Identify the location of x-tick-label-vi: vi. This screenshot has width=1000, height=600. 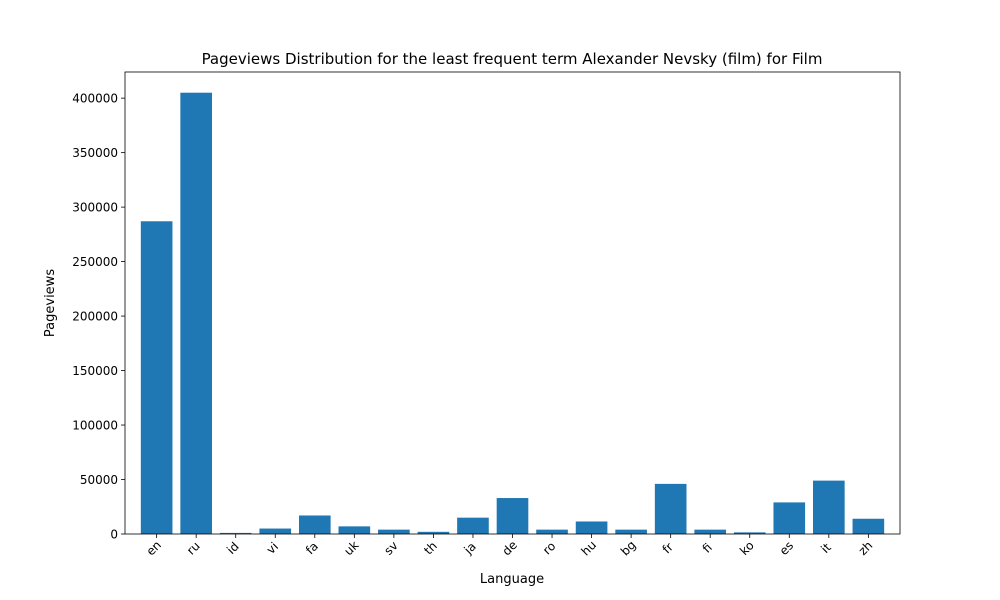
(272, 548).